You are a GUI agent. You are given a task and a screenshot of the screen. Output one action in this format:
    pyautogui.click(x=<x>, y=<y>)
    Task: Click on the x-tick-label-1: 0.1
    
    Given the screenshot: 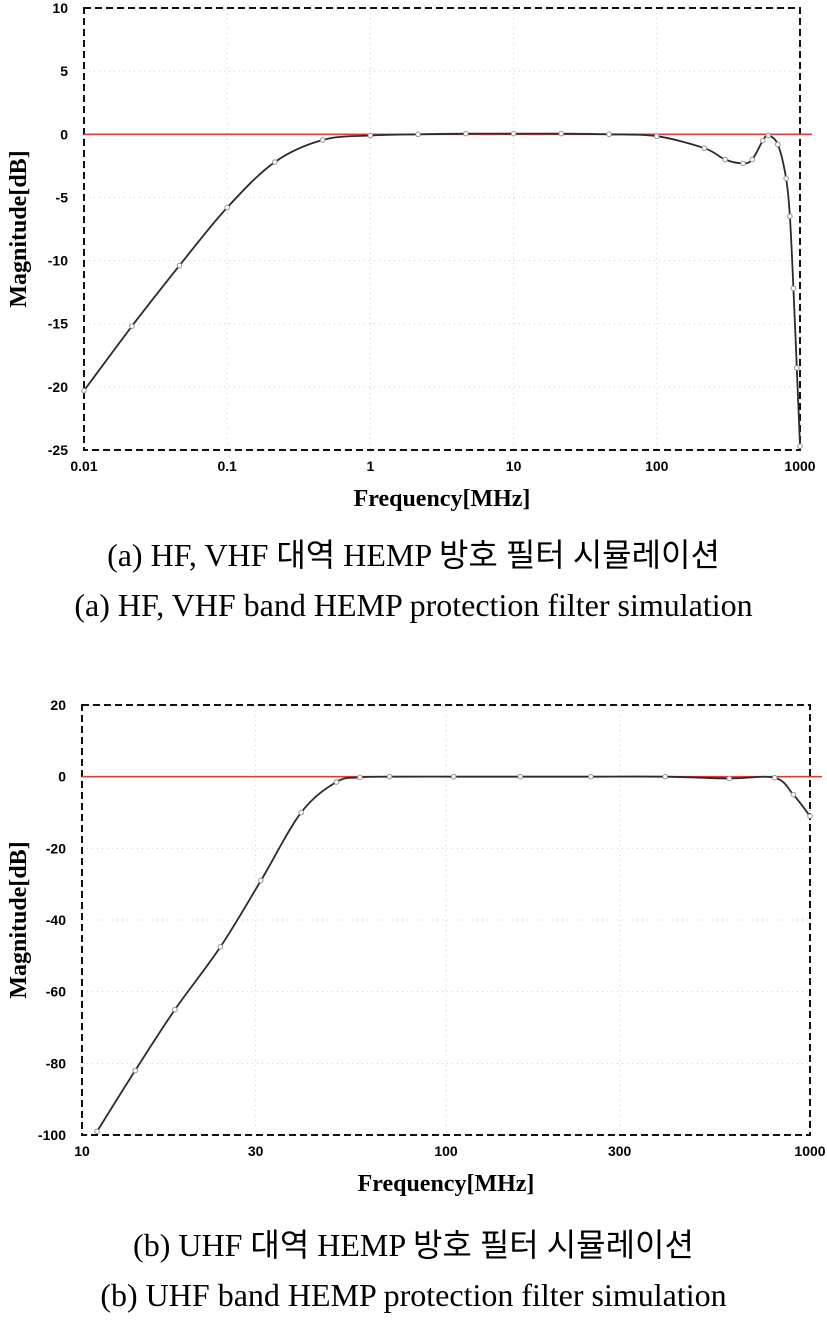 What is the action you would take?
    pyautogui.click(x=227, y=466)
    